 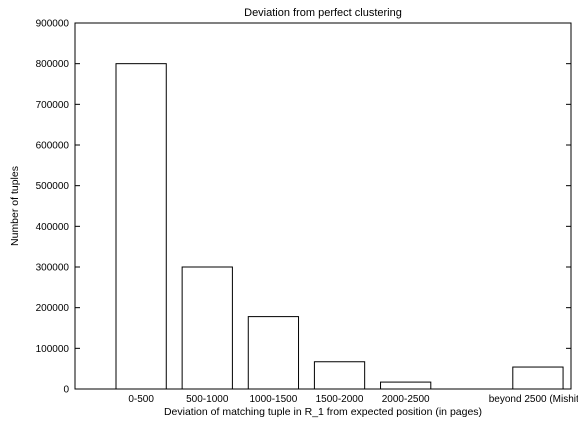 I want to click on y-axis-label: Number of tuples, so click(x=15, y=206).